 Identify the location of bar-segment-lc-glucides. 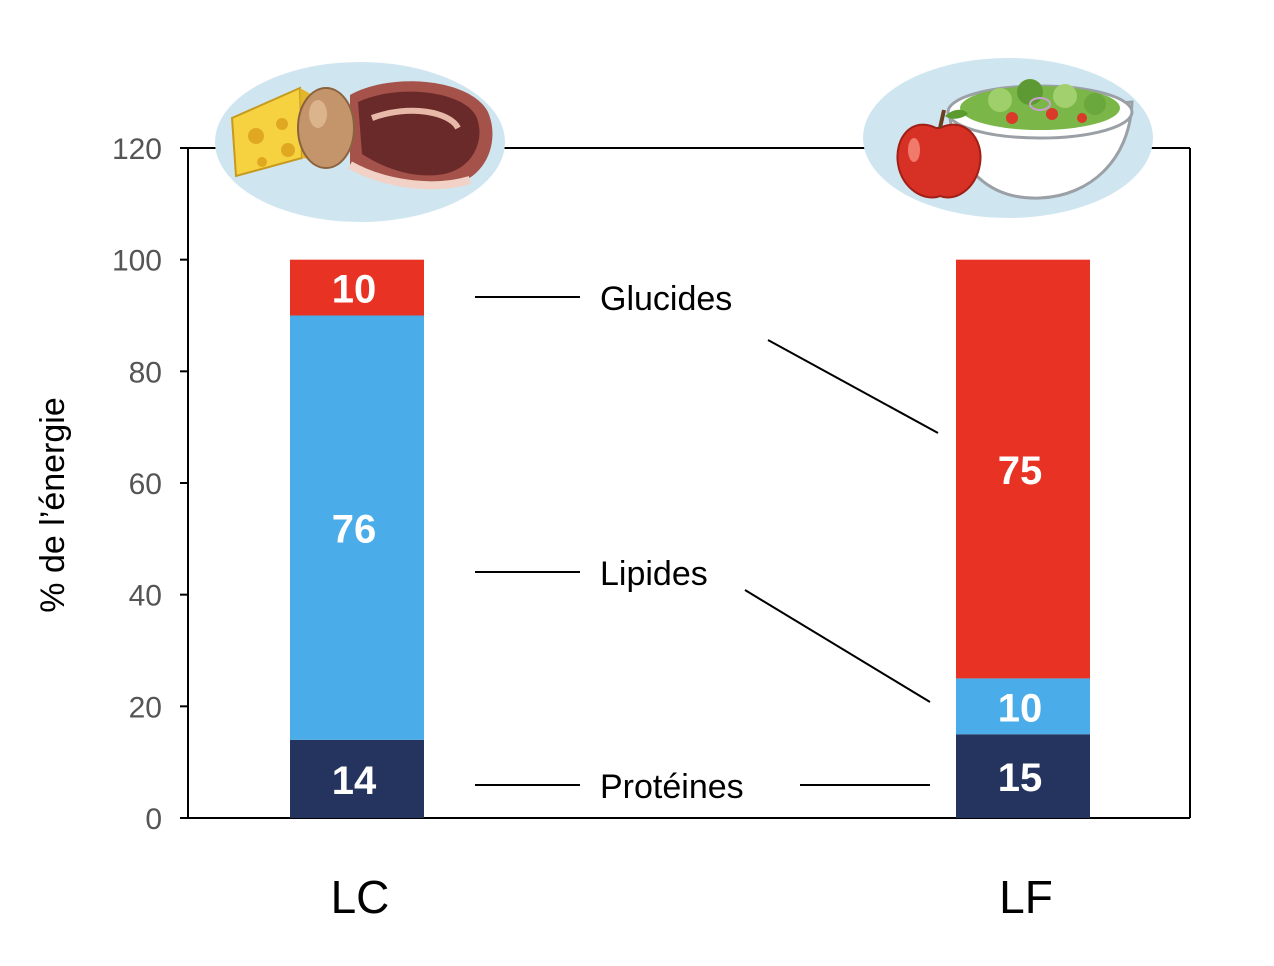
(357, 287).